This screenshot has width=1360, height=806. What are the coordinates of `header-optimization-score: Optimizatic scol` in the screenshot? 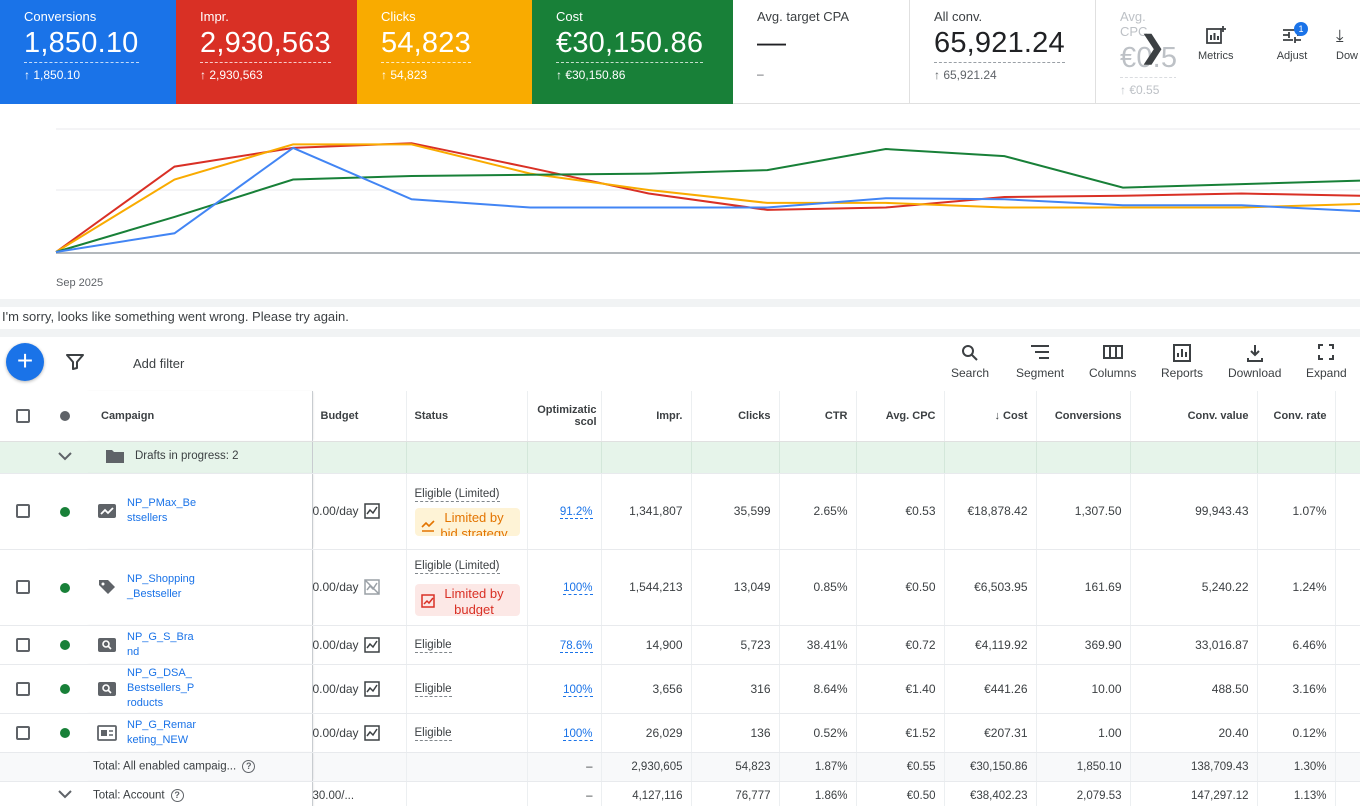 It's located at (564, 416).